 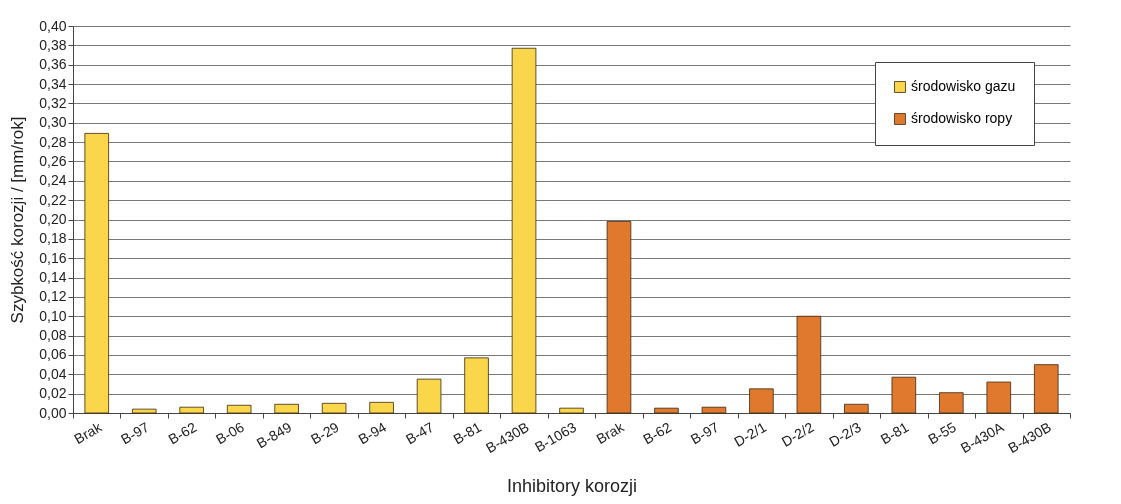 I want to click on x-axis-title: Inhibitory korozji, so click(x=572, y=485).